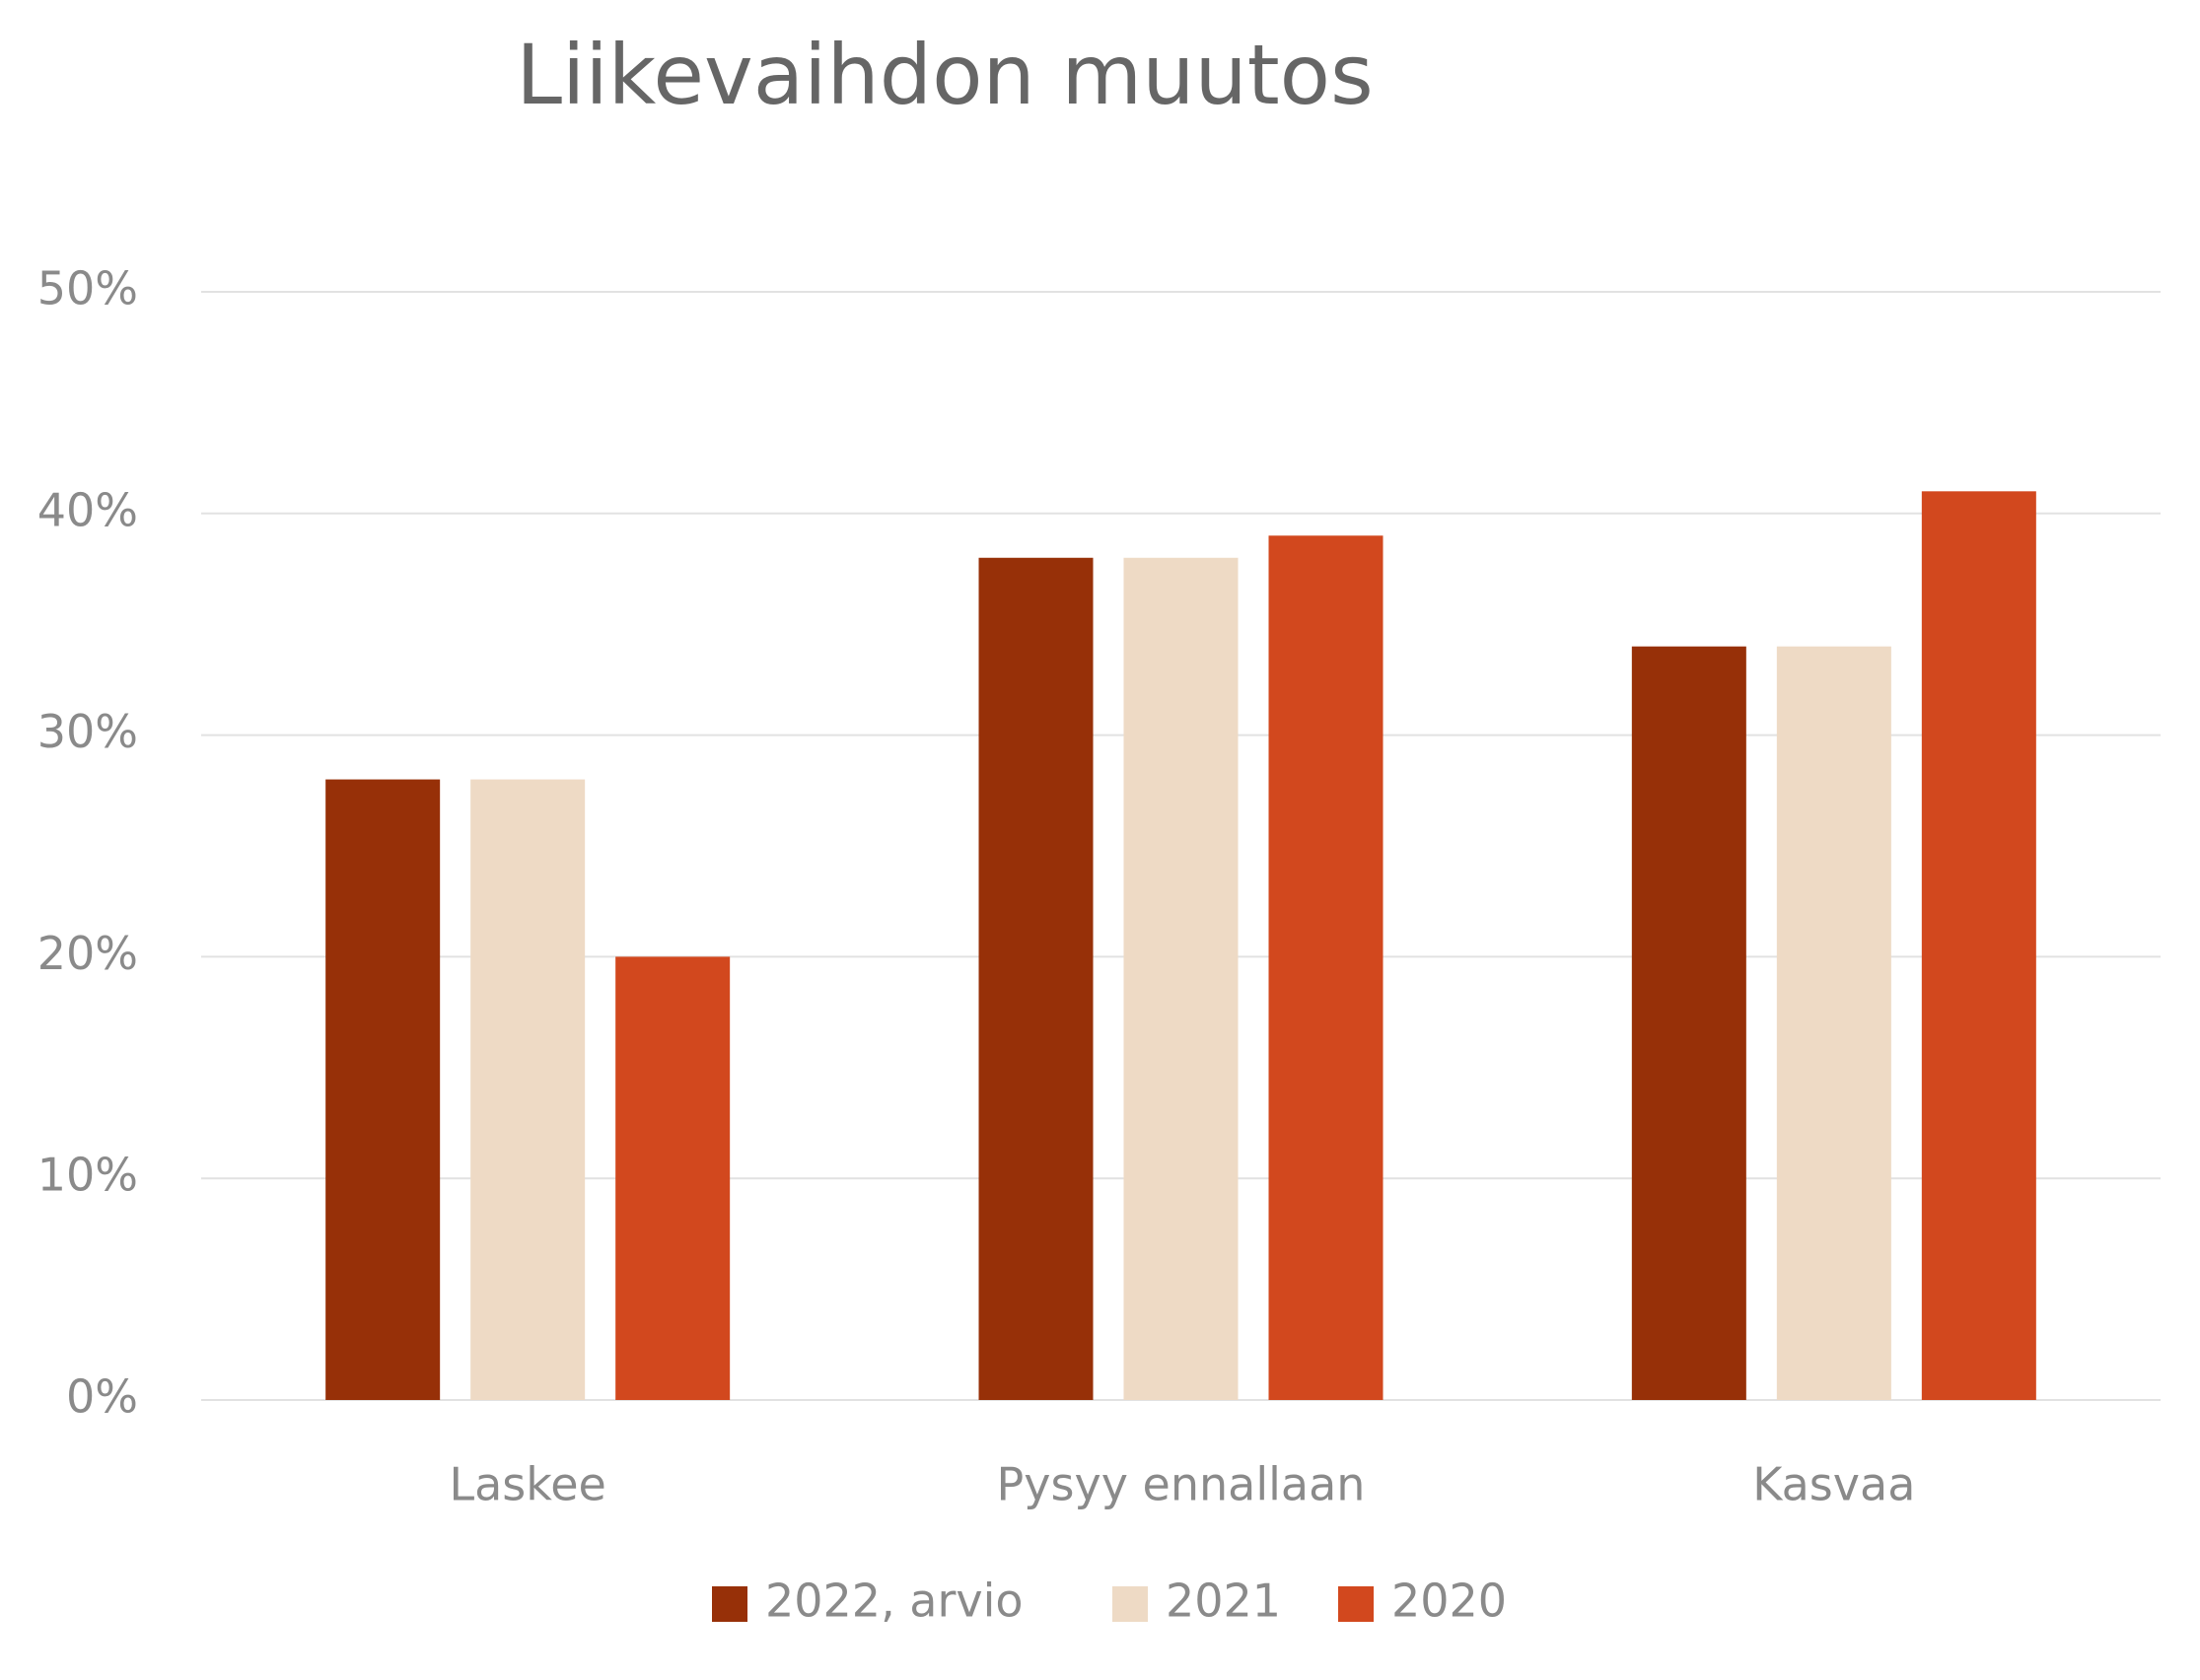 Image resolution: width=2200 pixels, height=1680 pixels. What do you see at coordinates (1224, 1601) in the screenshot?
I see `legend-label: 2021` at bounding box center [1224, 1601].